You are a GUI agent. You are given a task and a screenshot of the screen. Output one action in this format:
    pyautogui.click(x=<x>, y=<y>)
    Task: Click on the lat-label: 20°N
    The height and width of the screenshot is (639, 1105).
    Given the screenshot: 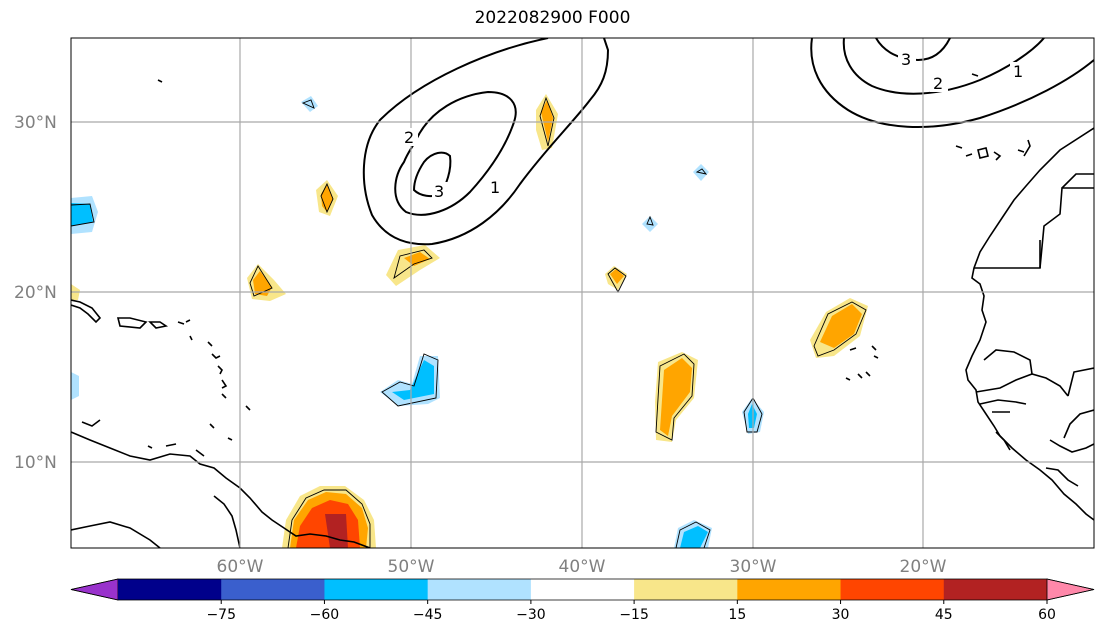 What is the action you would take?
    pyautogui.click(x=35, y=293)
    